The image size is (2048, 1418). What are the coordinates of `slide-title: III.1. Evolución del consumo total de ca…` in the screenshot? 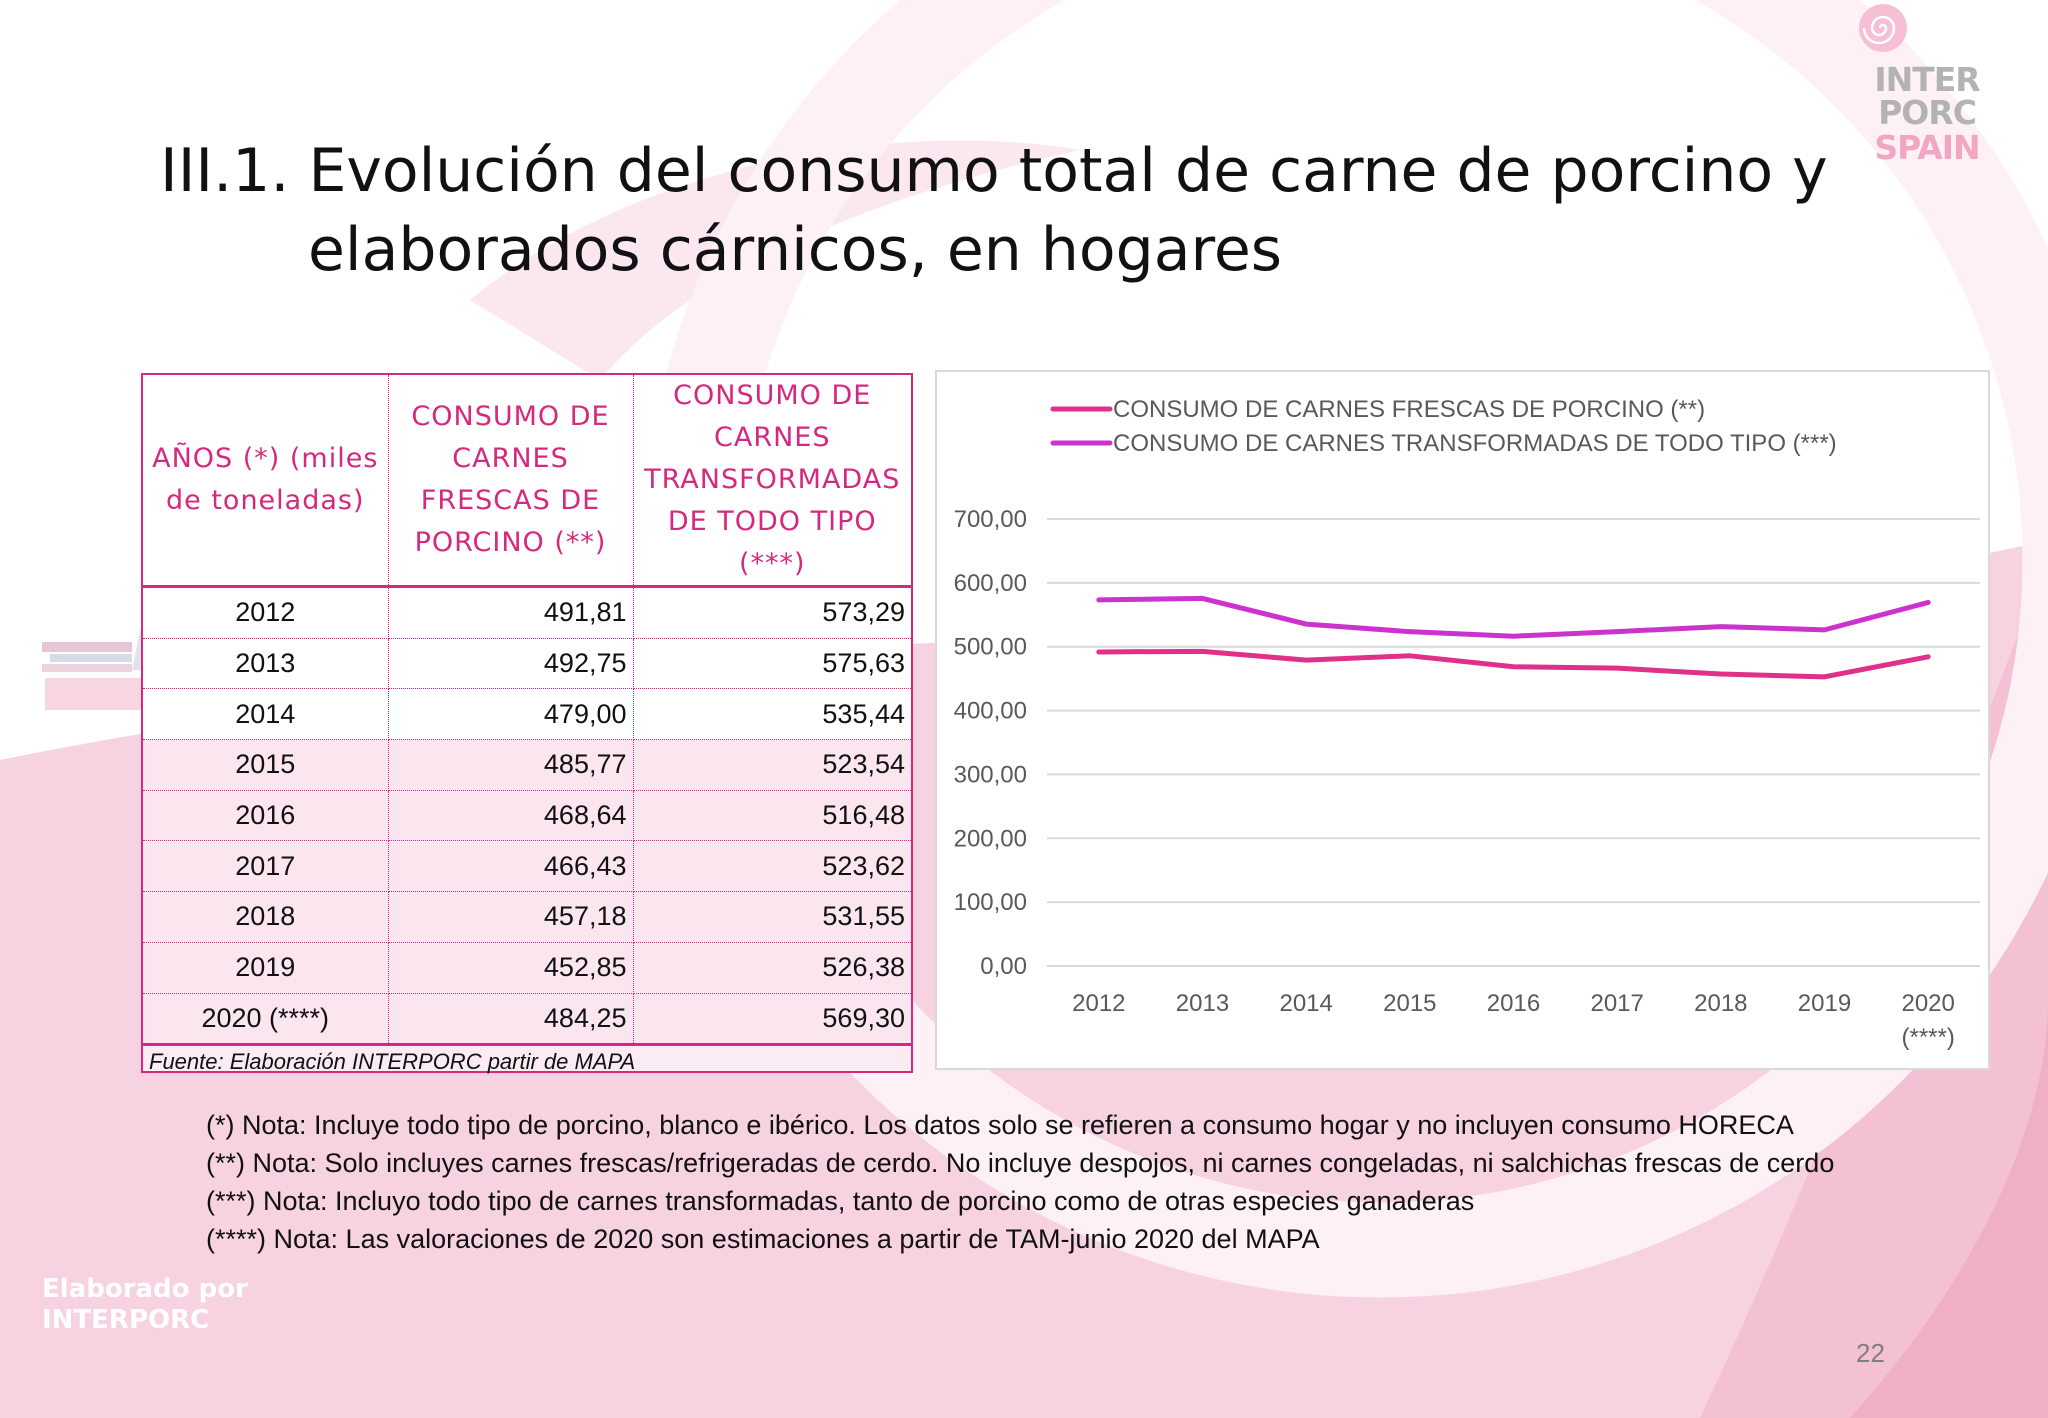 It's located at (1010, 211).